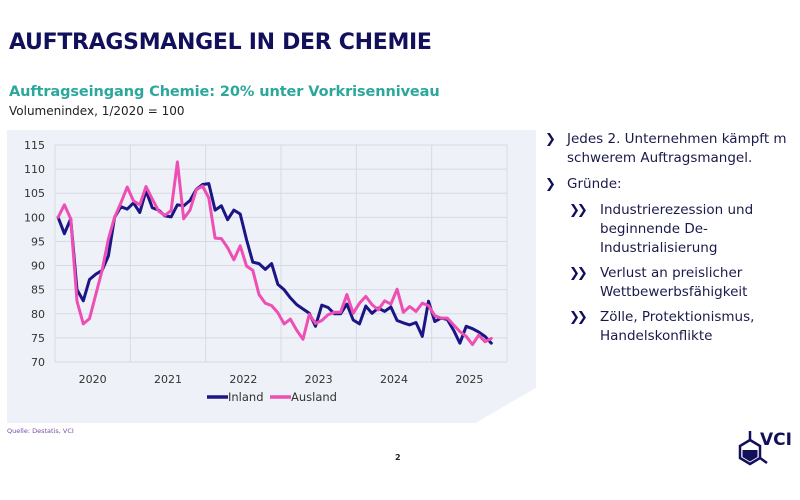 This screenshot has height=500, width=800. Describe the element at coordinates (654, 229) in the screenshot. I see `bullet-text-line: beginnende De-` at that location.